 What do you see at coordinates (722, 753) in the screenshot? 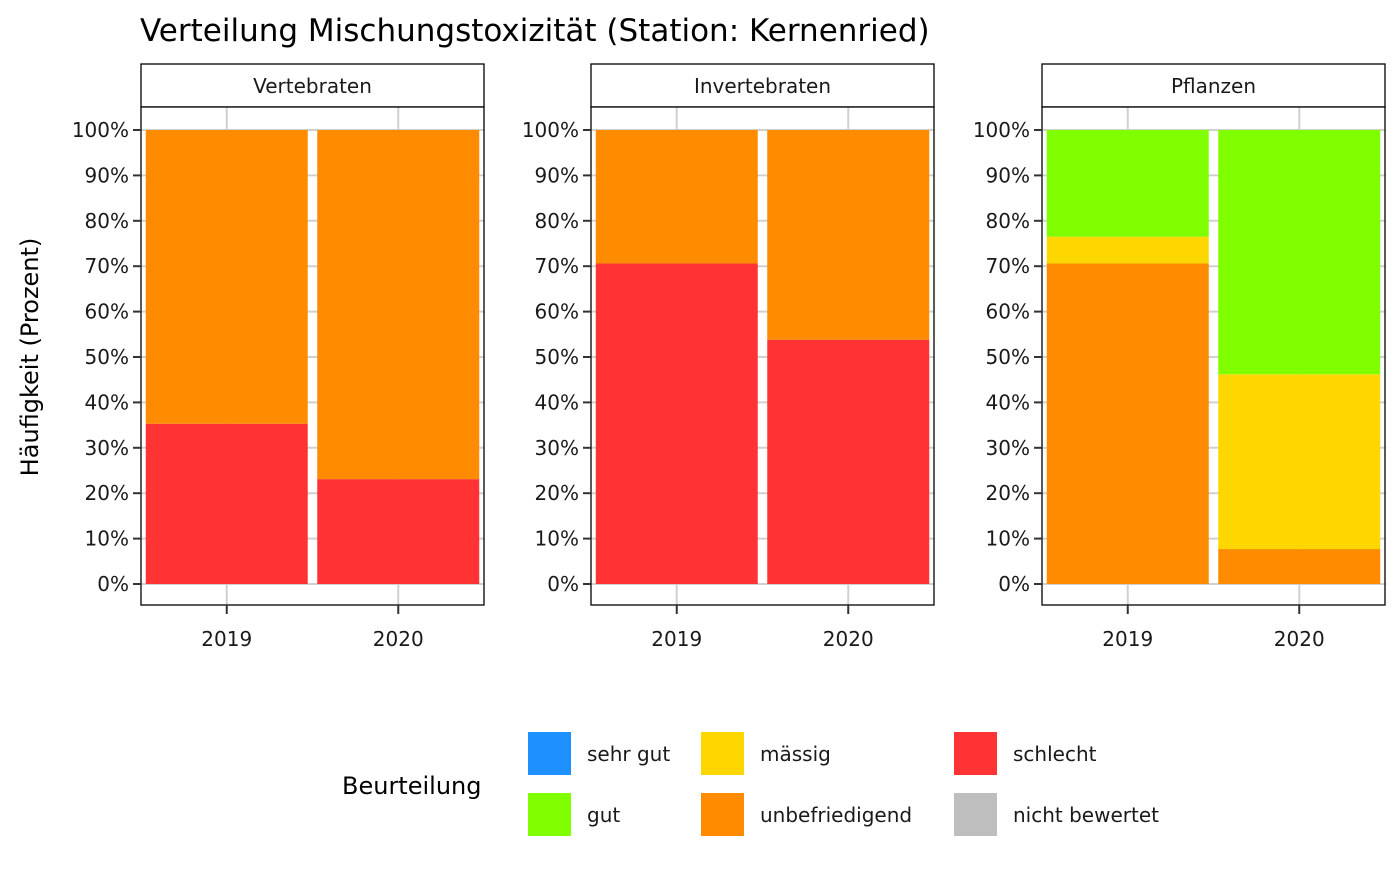
I see `legend-key-mässig` at bounding box center [722, 753].